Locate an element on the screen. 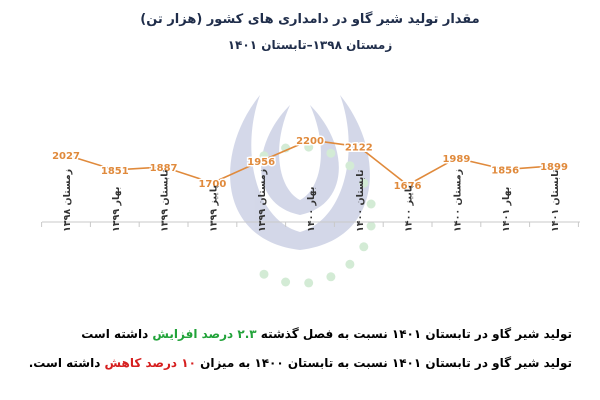 This screenshot has height=400, width=600. x-tick-label: بهار ۱۴۰۰ is located at coordinates (311, 209).